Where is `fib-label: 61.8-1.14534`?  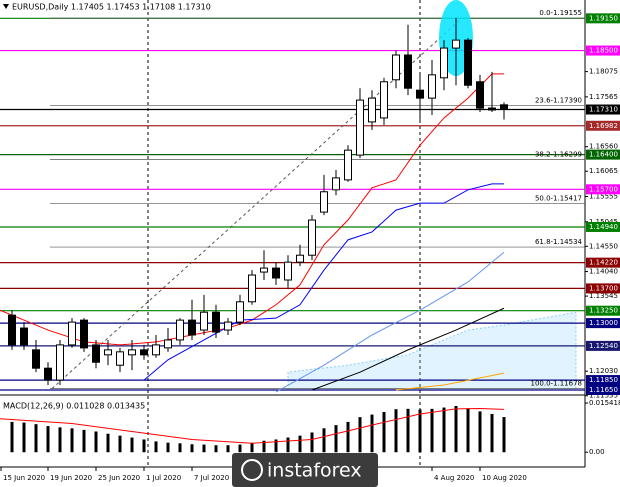
fib-label: 61.8-1.14534 is located at coordinates (559, 242).